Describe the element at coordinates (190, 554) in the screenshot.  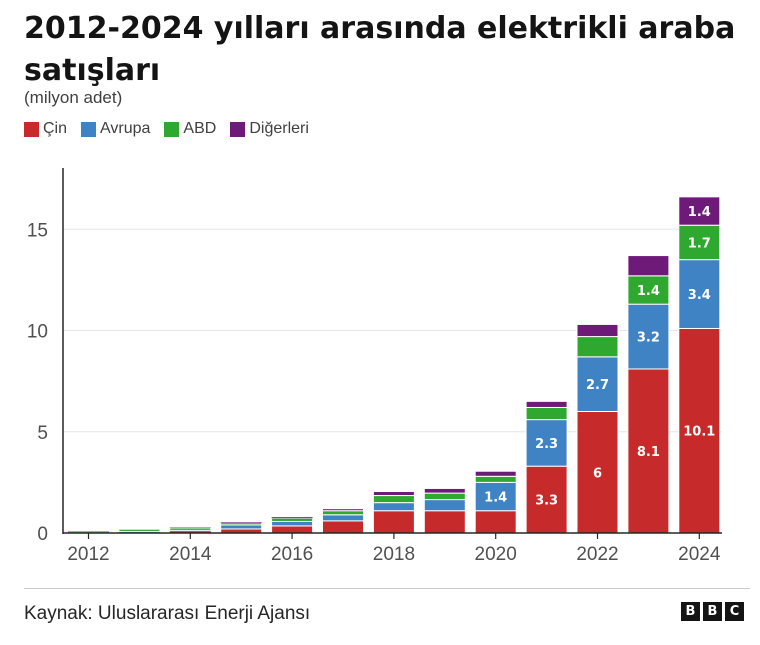
I see `x-tick-label: 2014` at that location.